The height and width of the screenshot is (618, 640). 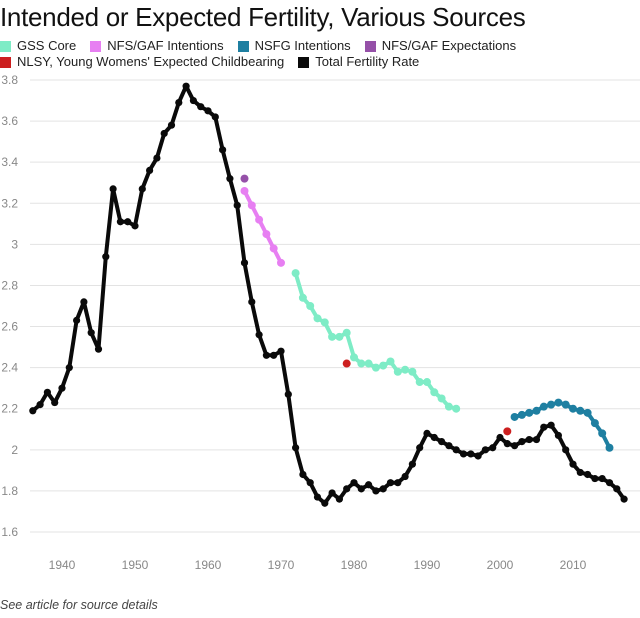 What do you see at coordinates (358, 62) in the screenshot?
I see `legend-item-total-fertility-rate: Total Fertility Rate` at bounding box center [358, 62].